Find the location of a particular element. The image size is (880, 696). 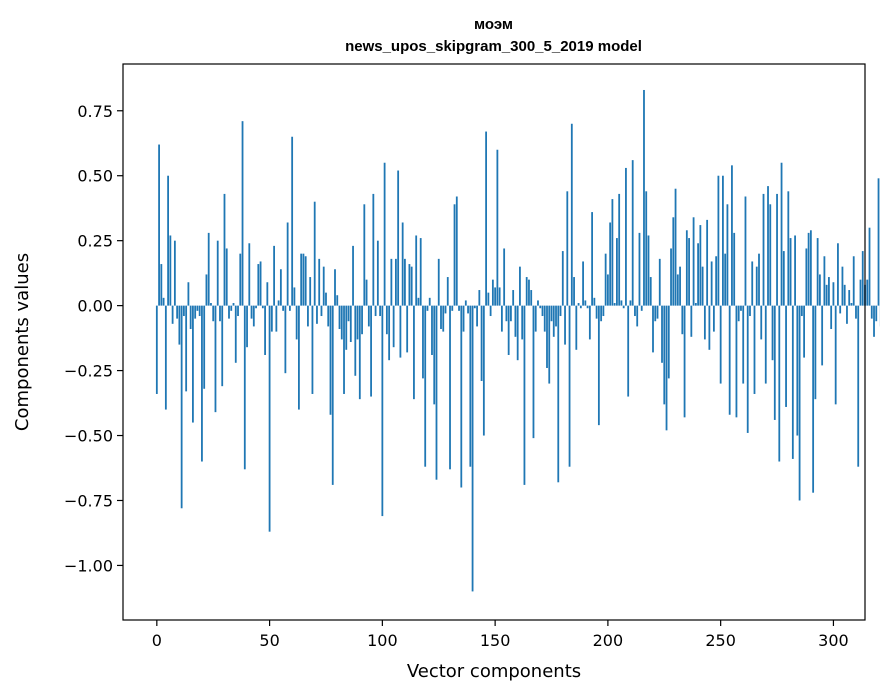

x-tick-label: 200 is located at coordinates (608, 640).